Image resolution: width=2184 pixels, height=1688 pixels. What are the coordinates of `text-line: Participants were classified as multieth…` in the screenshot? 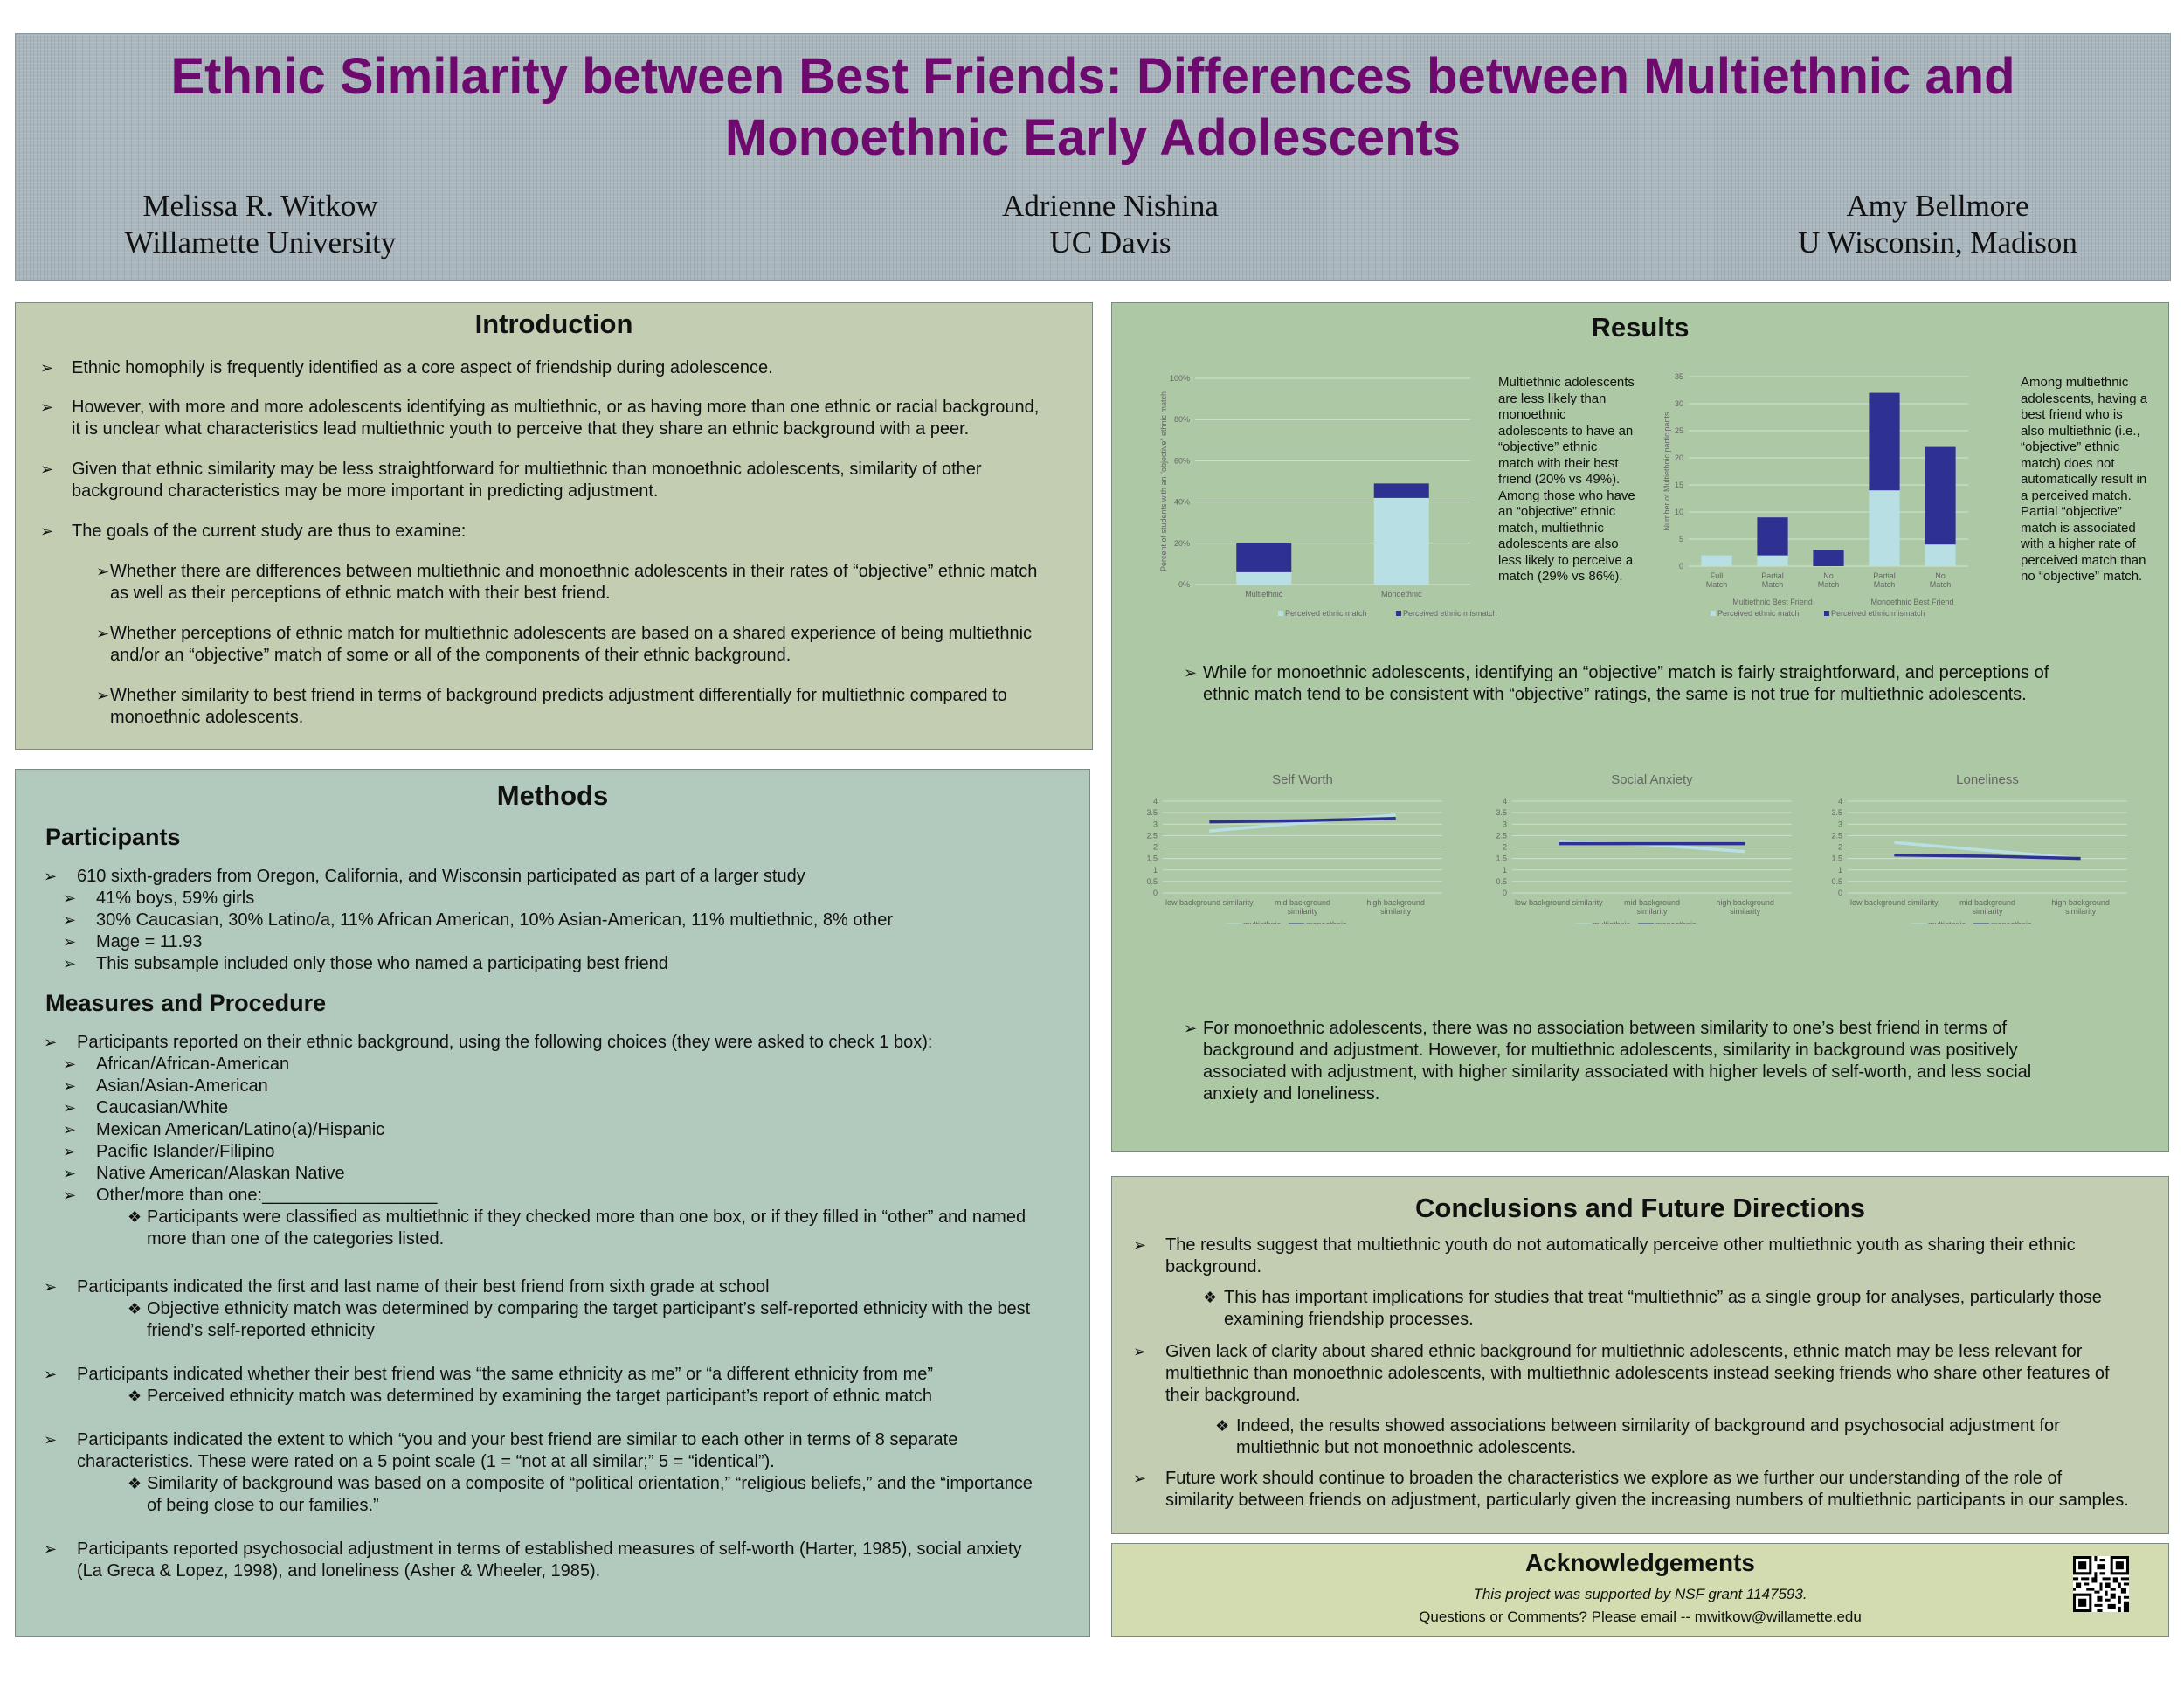 It's located at (586, 1217).